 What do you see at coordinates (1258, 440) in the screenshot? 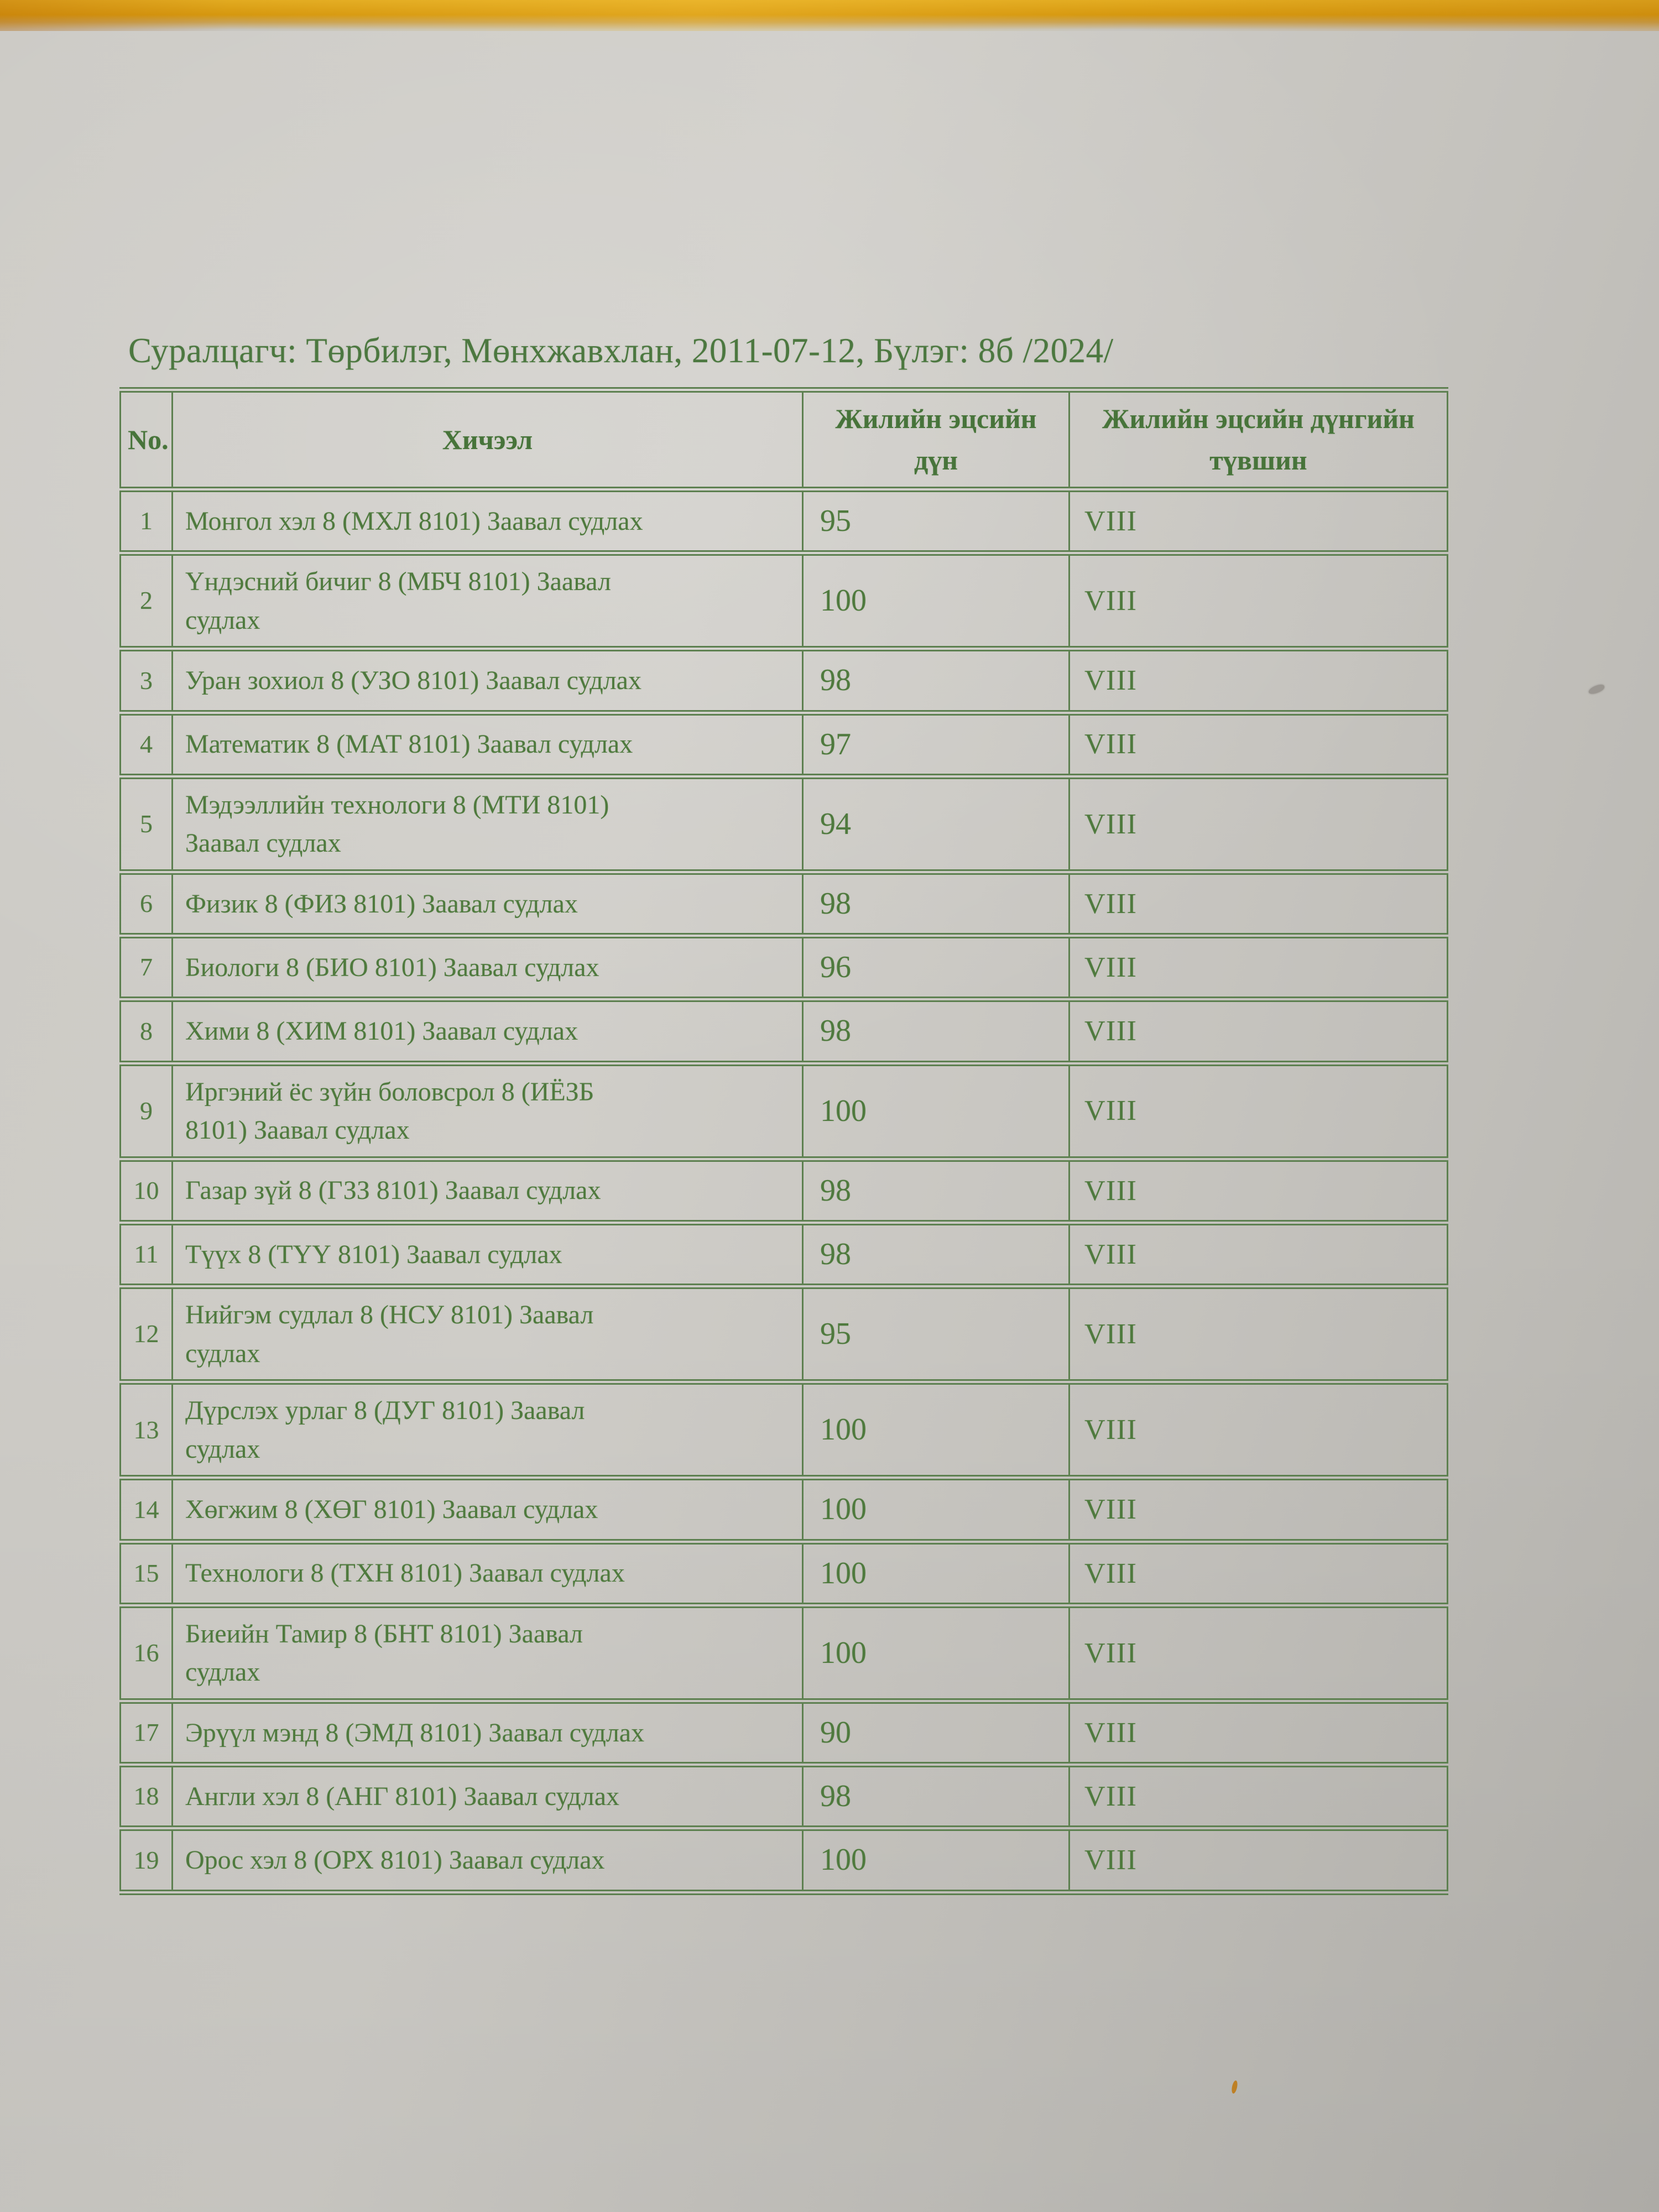
I see `header-level-cell: Жилийн эцсийн дүнгийн түвшин` at bounding box center [1258, 440].